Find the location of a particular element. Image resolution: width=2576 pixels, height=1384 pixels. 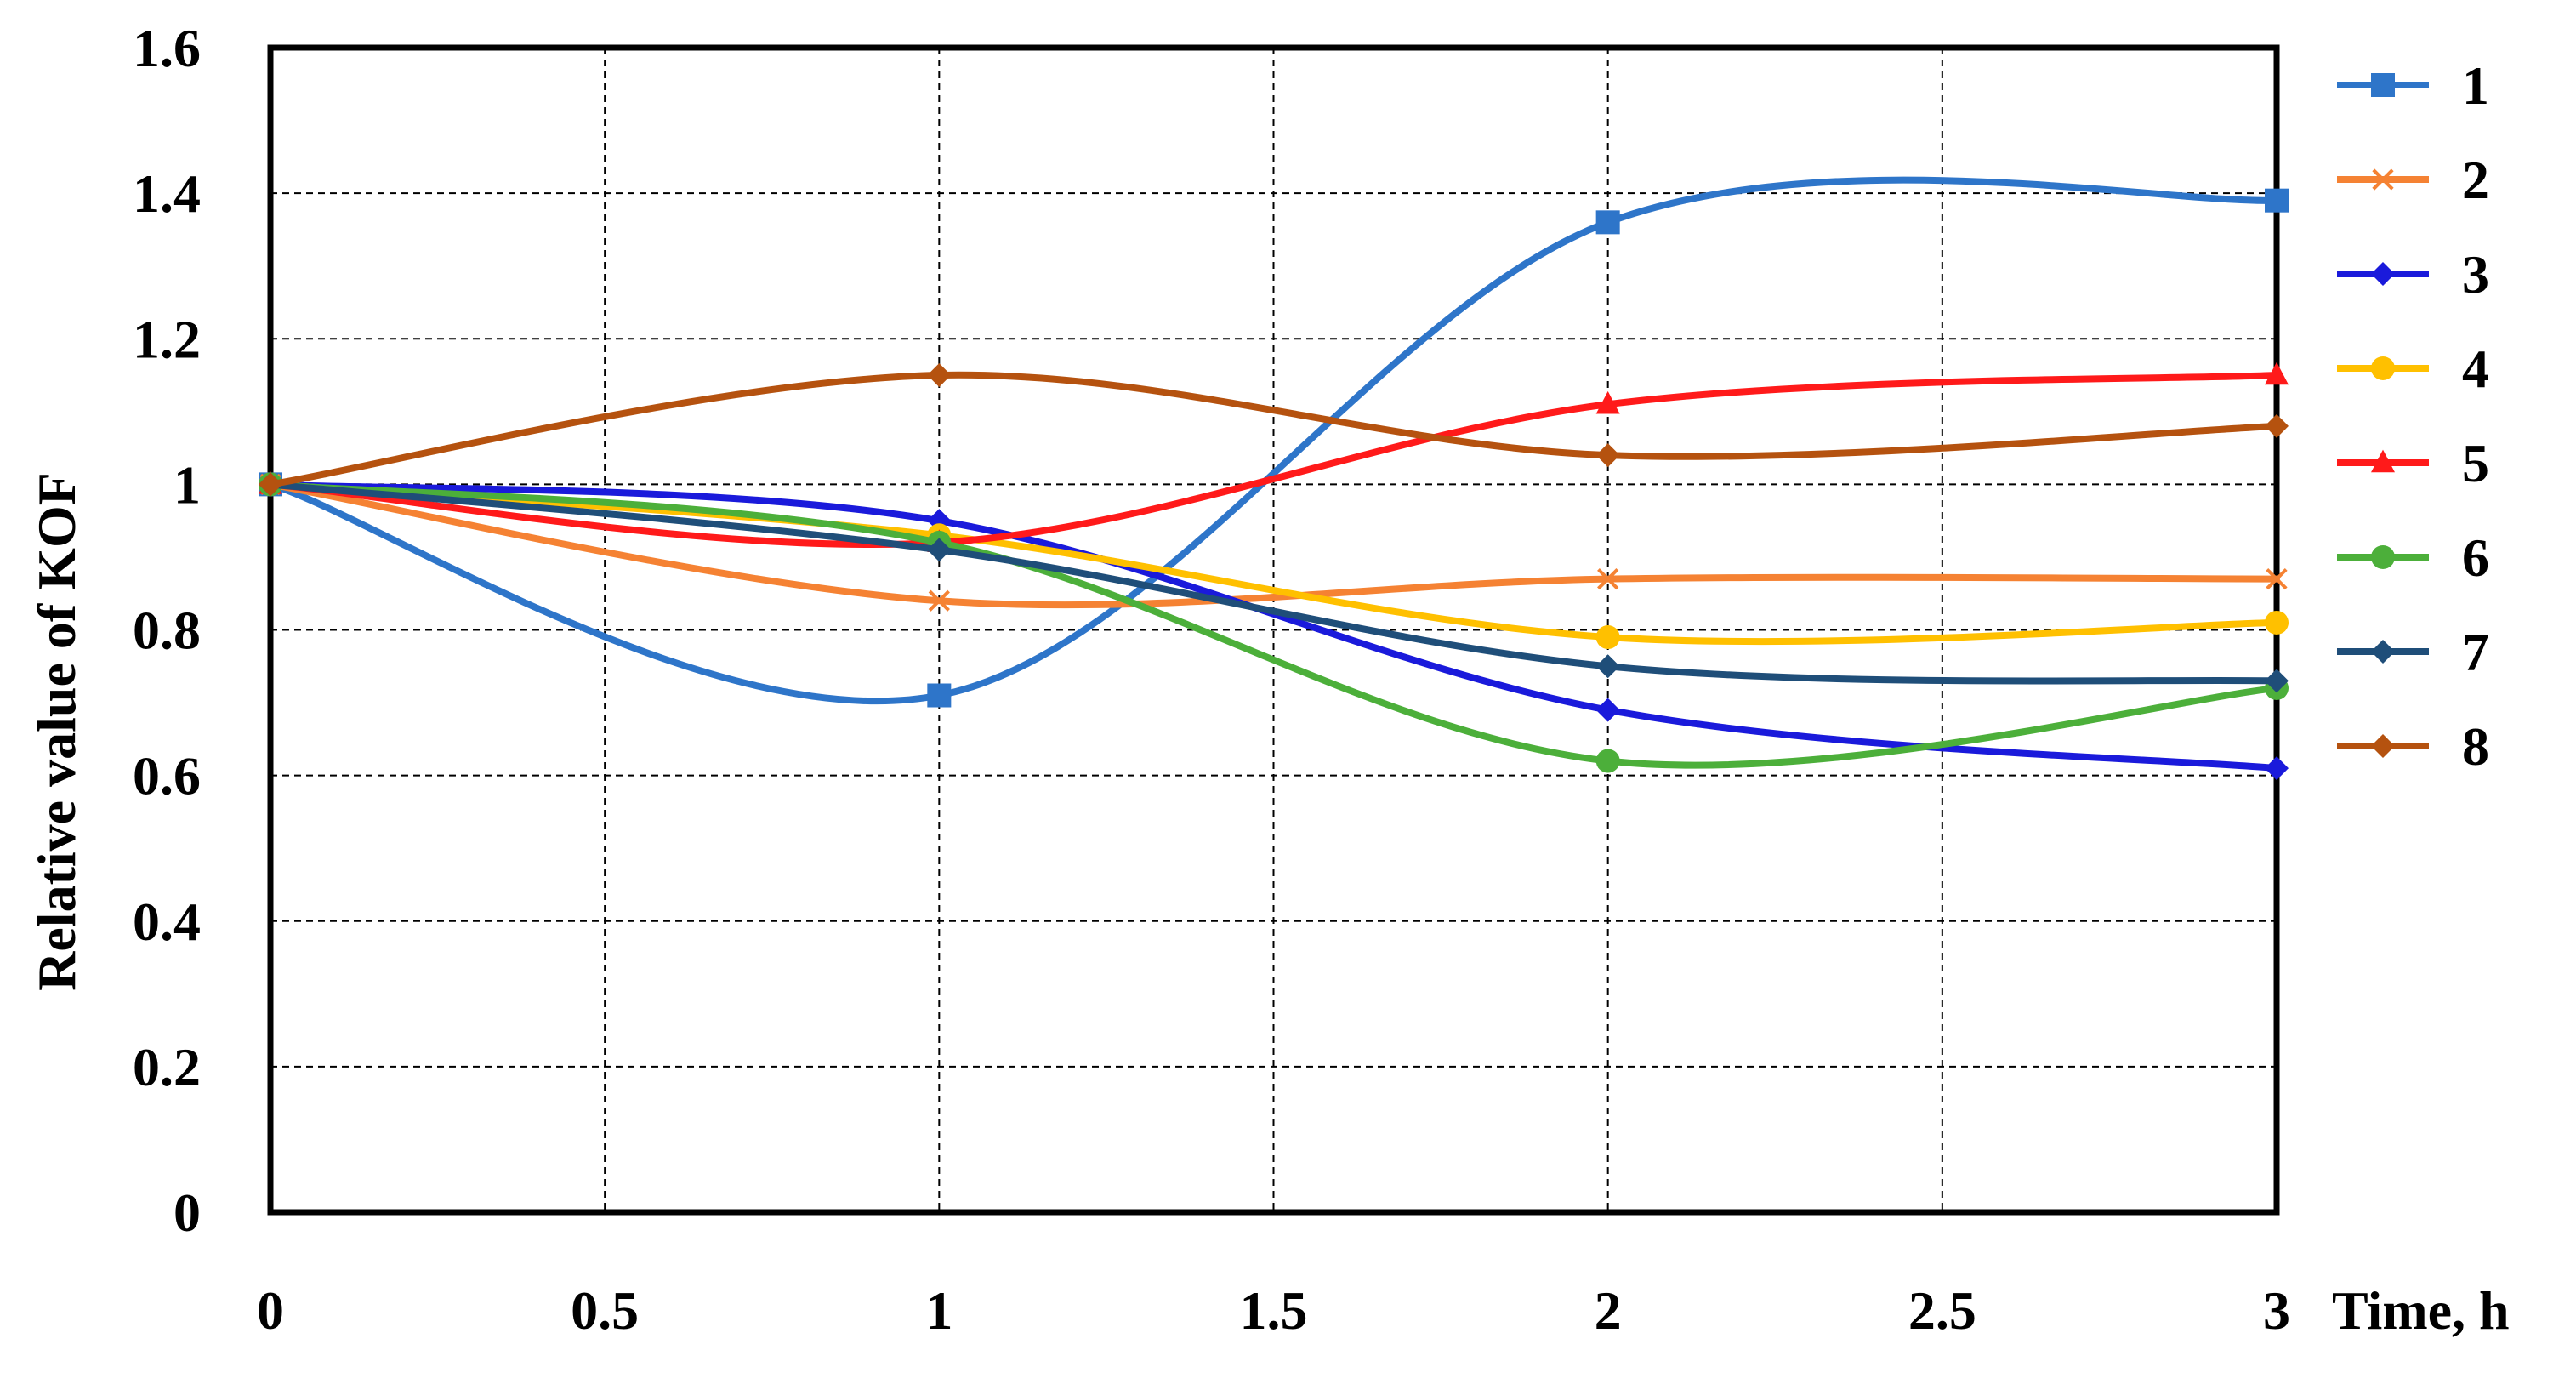

y-tick-label: 1.2 is located at coordinates (167, 339).